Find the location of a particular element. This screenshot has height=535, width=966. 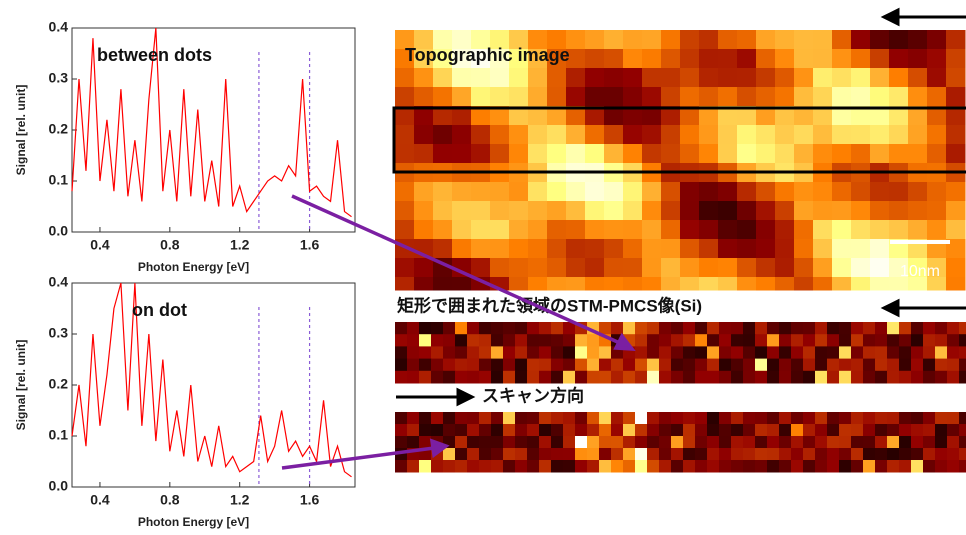

y-tick-label: 0.4 is located at coordinates (59, 282).